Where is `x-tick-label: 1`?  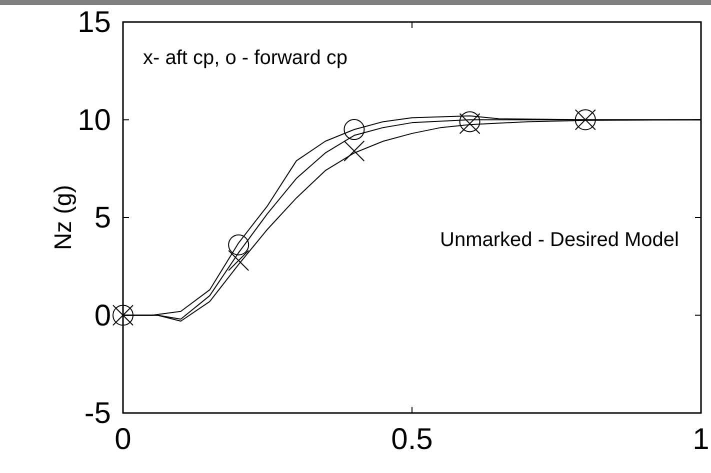 x-tick-label: 1 is located at coordinates (701, 439).